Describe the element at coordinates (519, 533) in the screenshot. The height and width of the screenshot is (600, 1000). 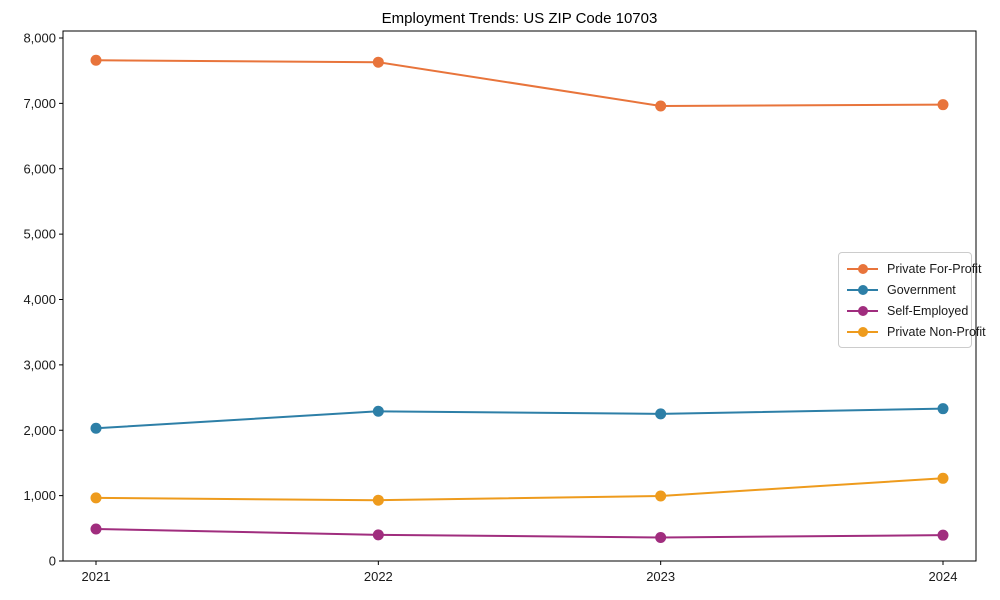
I see `series-line-self-employed` at that location.